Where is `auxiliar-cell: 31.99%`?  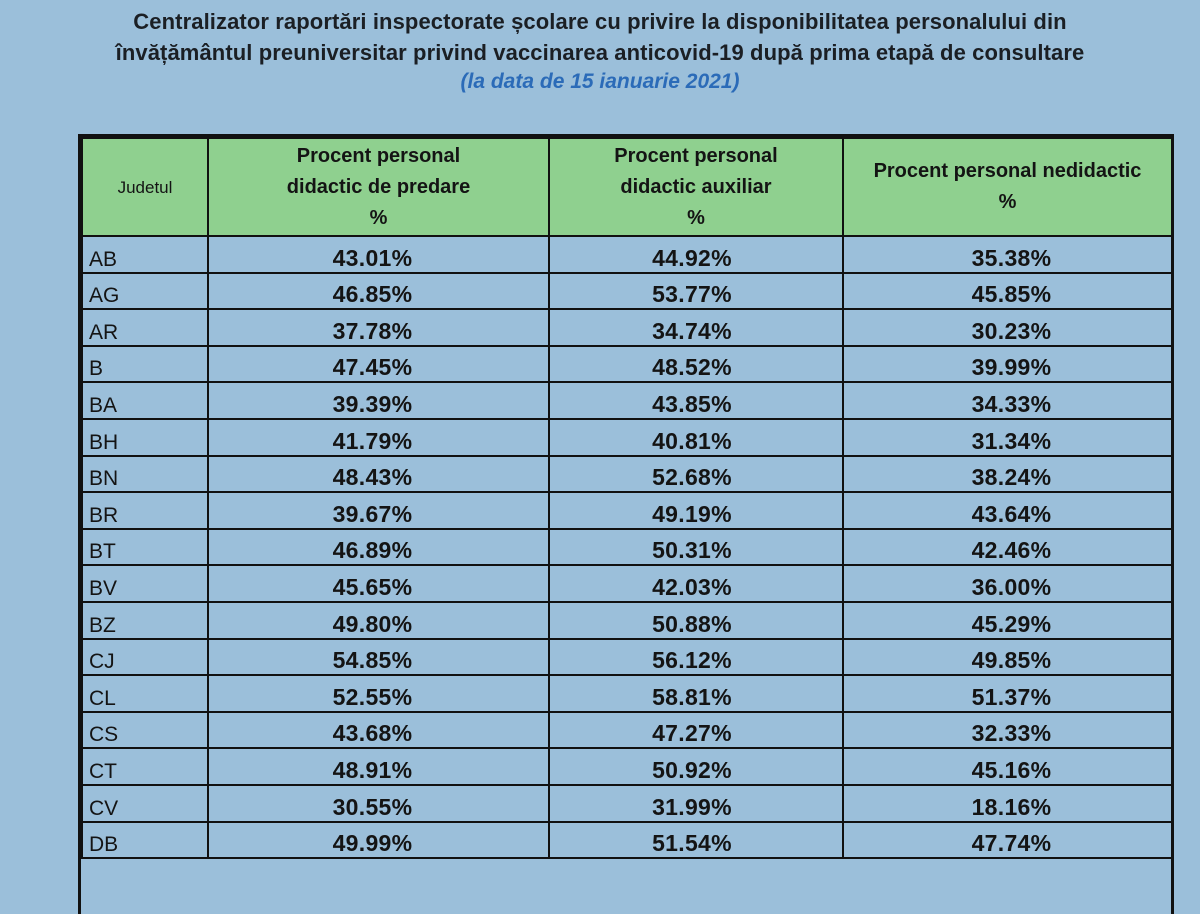 auxiliar-cell: 31.99% is located at coordinates (696, 803).